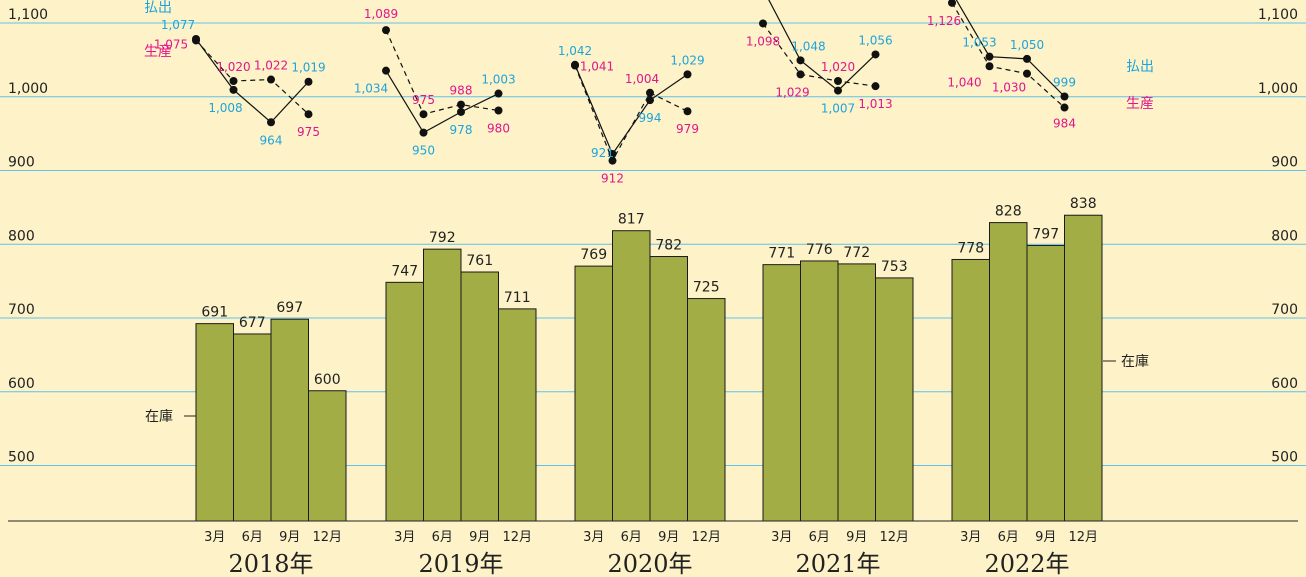 The image size is (1306, 577). I want to click on production-value-label: 1,022, so click(271, 66).